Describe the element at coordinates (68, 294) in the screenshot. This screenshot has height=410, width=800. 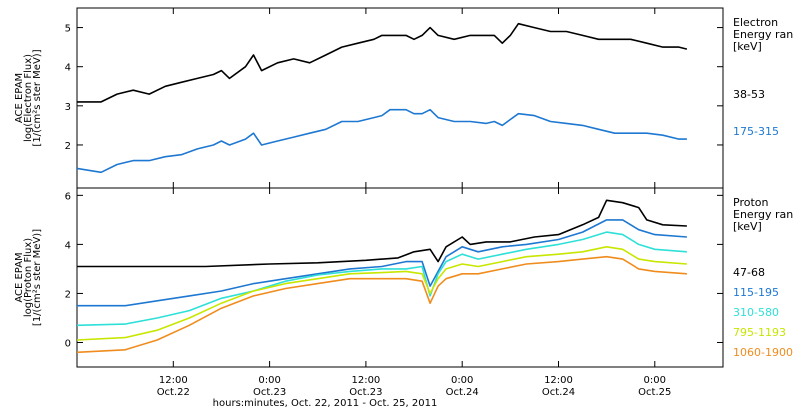
I see `y-tick-label-proton: 2` at that location.